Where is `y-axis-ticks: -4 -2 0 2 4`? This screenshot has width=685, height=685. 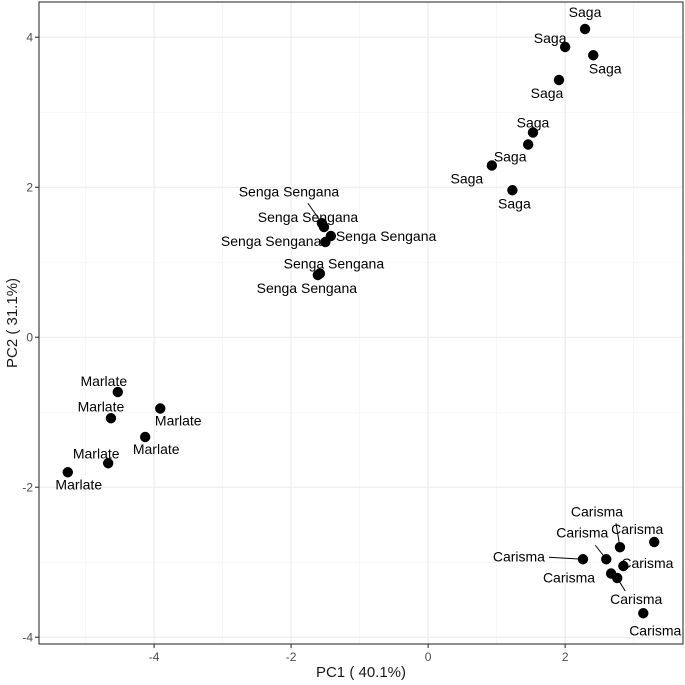
y-axis-ticks: -4 -2 0 2 4 is located at coordinates (30, 337).